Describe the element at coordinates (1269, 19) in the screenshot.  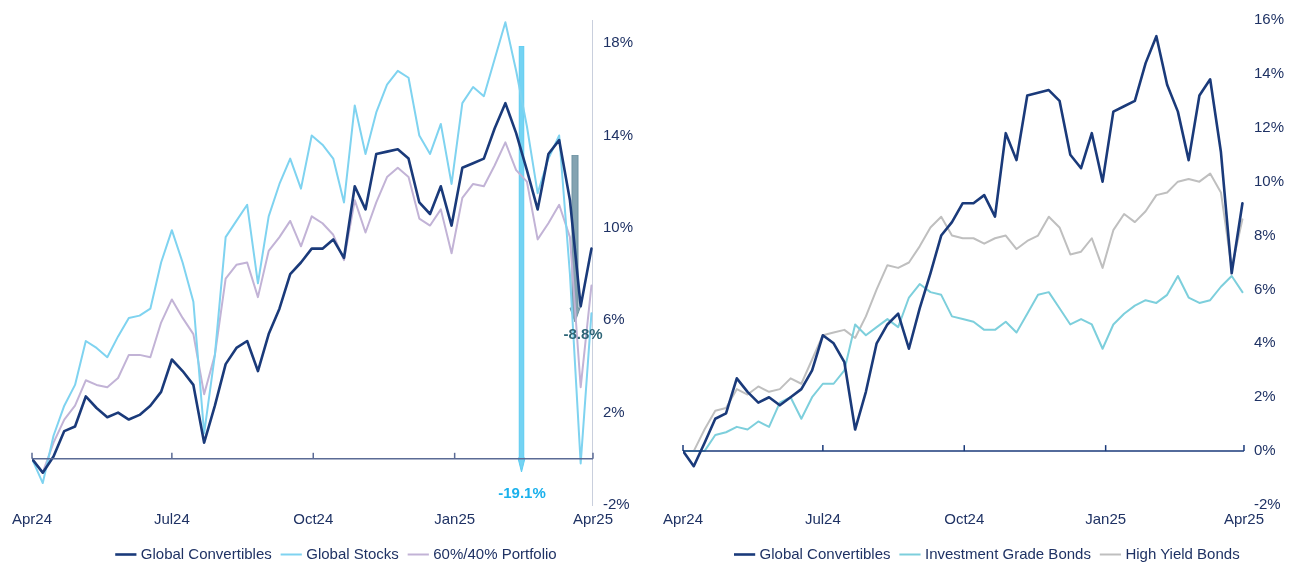
I see `y-tick-label: 16%` at that location.